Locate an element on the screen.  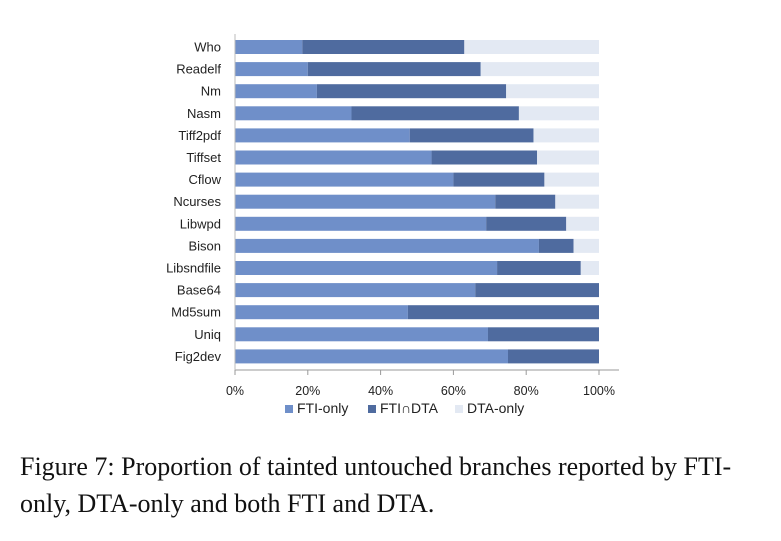
category-label-tiff2pdf: Tiff2pdf is located at coordinates (199, 135).